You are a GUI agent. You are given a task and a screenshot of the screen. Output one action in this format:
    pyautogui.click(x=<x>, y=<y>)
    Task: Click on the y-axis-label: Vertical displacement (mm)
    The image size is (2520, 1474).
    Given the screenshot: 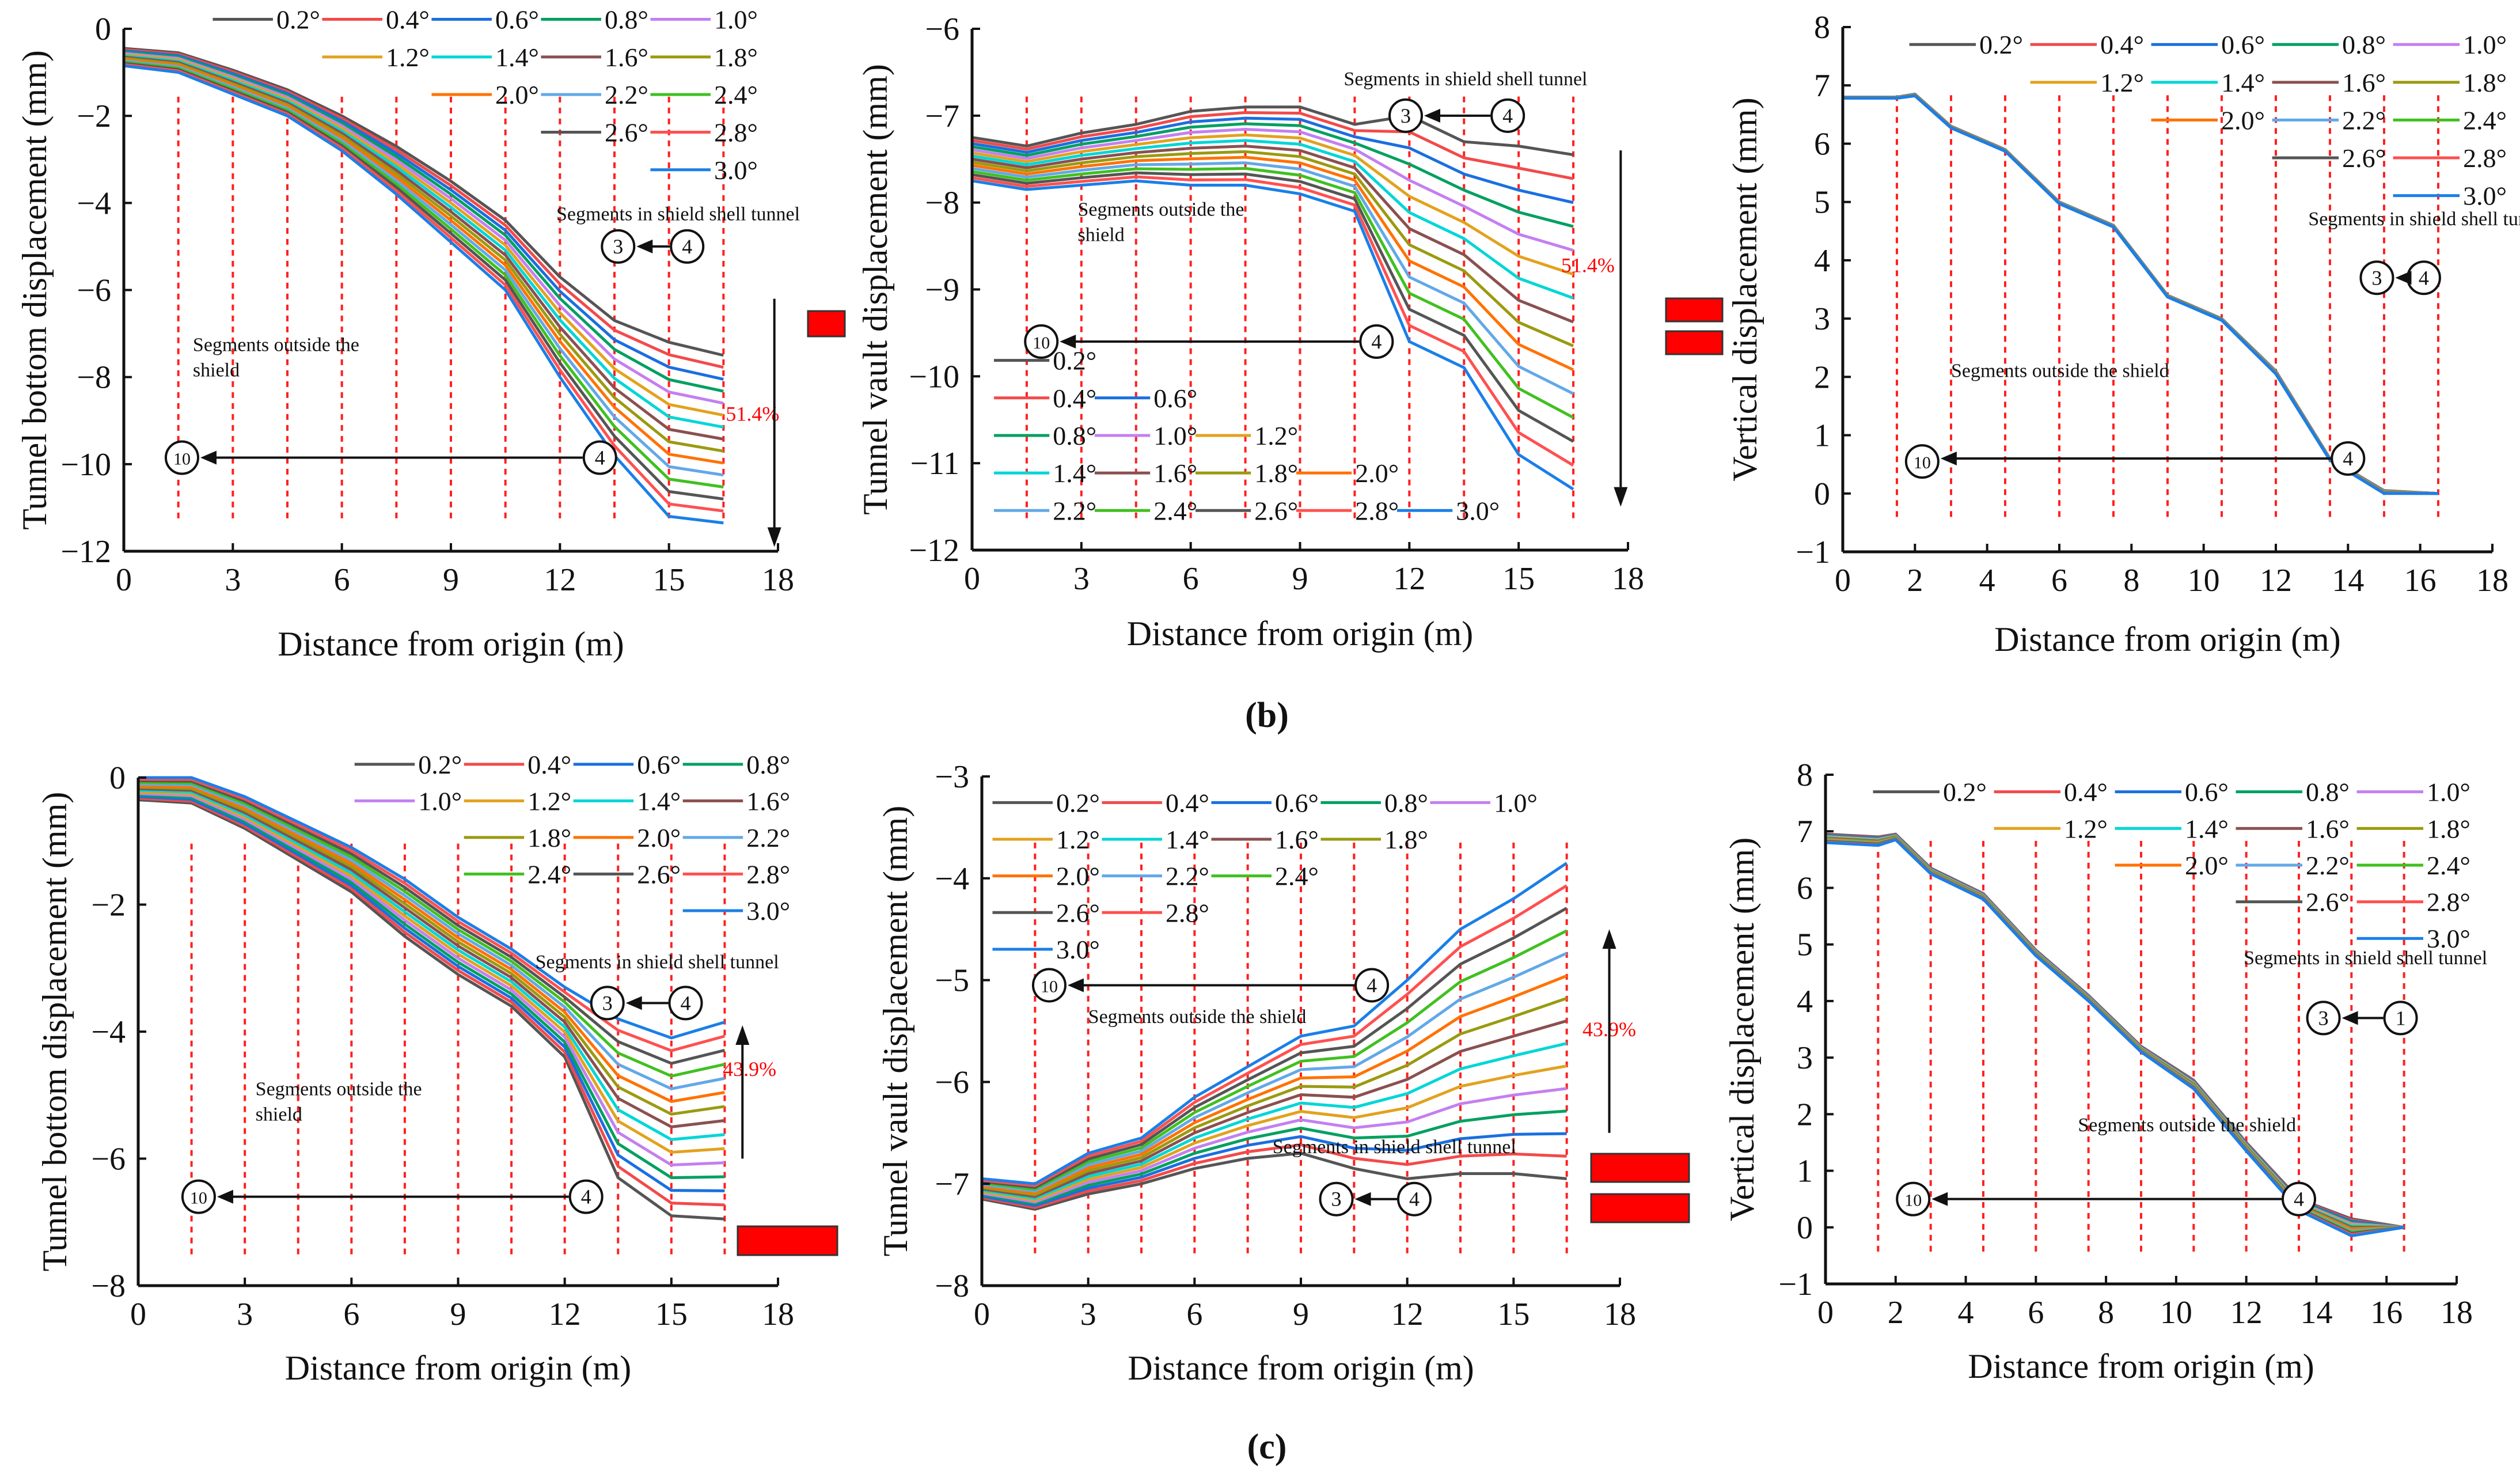 What is the action you would take?
    pyautogui.click(x=1745, y=289)
    